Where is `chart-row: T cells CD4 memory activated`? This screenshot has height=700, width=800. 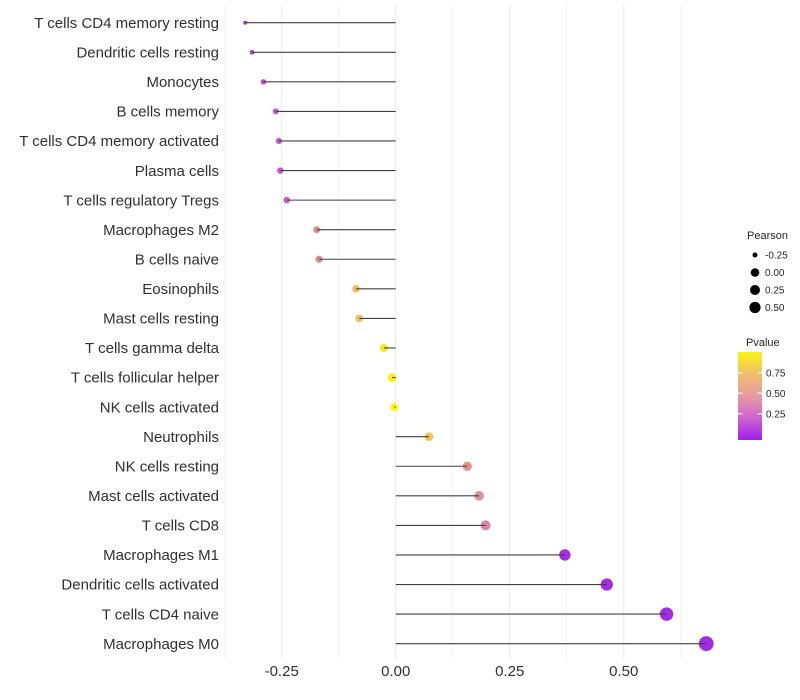 chart-row: T cells CD4 memory activated is located at coordinates (207, 141).